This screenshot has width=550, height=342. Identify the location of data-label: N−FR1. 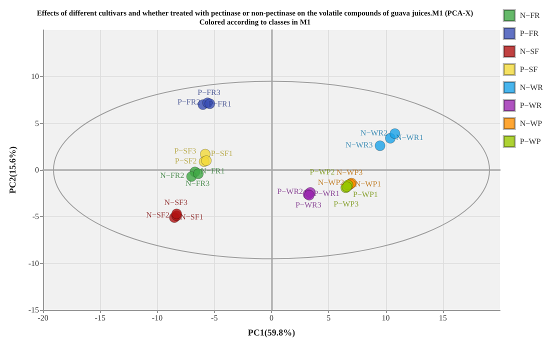
(212, 171).